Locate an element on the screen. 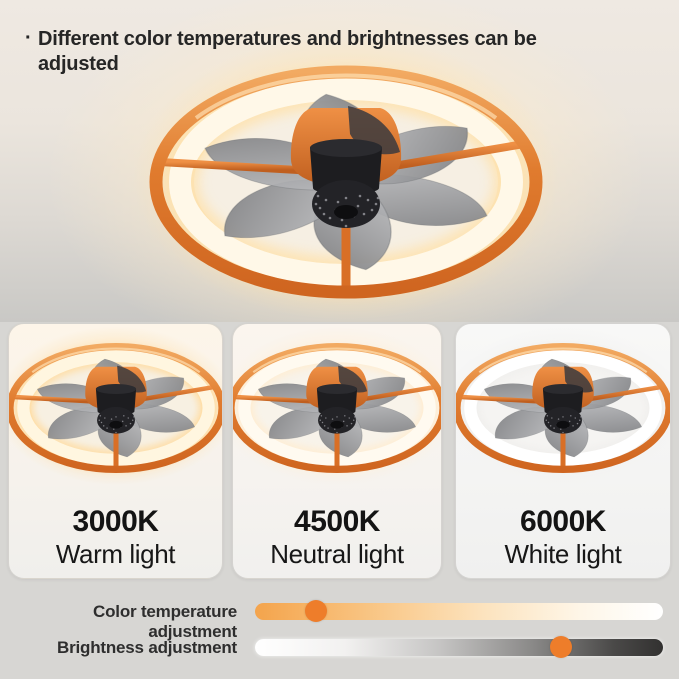 The width and height of the screenshot is (679, 679). panel-warm-light: 3000K Warm light is located at coordinates (115, 451).